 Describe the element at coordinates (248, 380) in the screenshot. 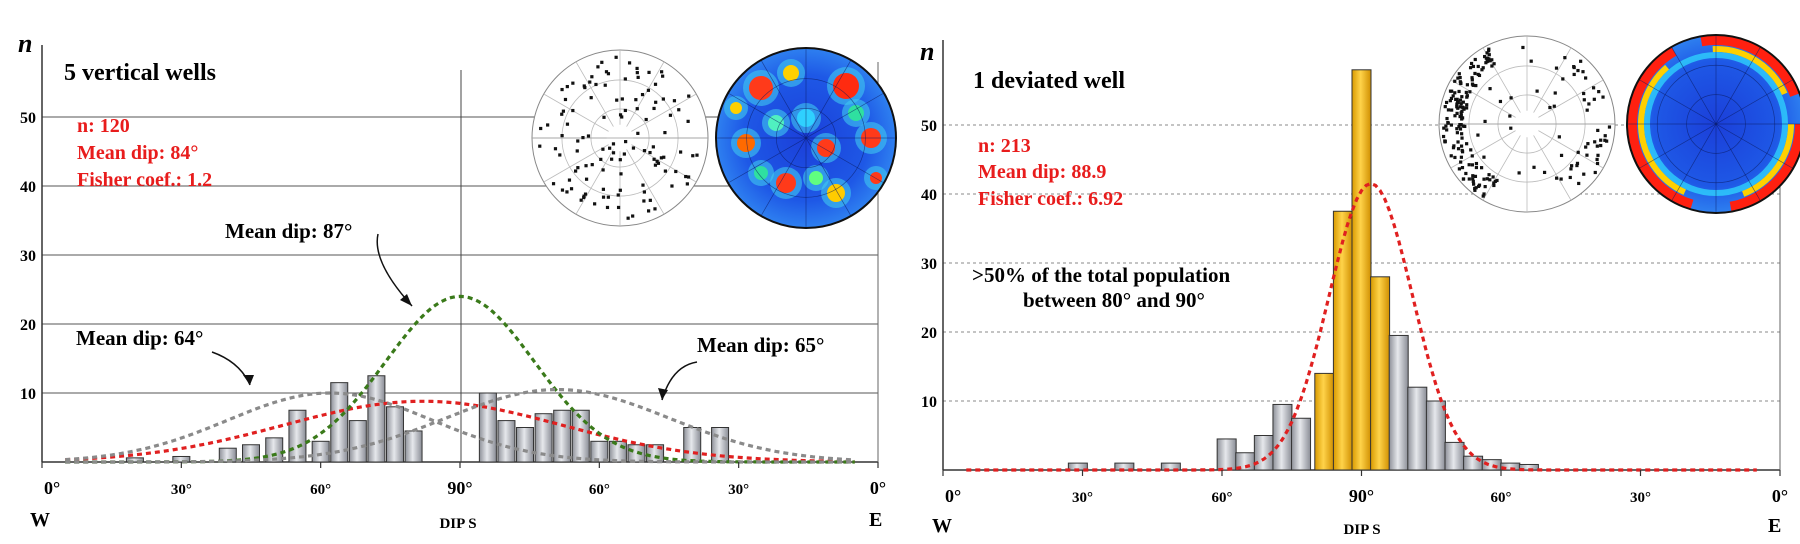

I see `arrow-64-head` at that location.